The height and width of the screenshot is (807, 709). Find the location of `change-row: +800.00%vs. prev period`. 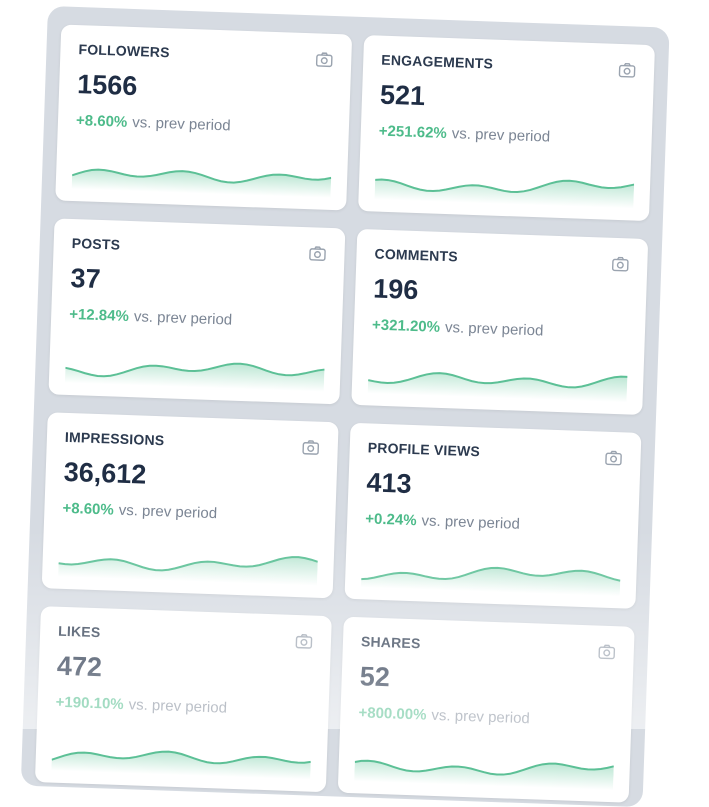

change-row: +800.00%vs. prev period is located at coordinates (485, 717).